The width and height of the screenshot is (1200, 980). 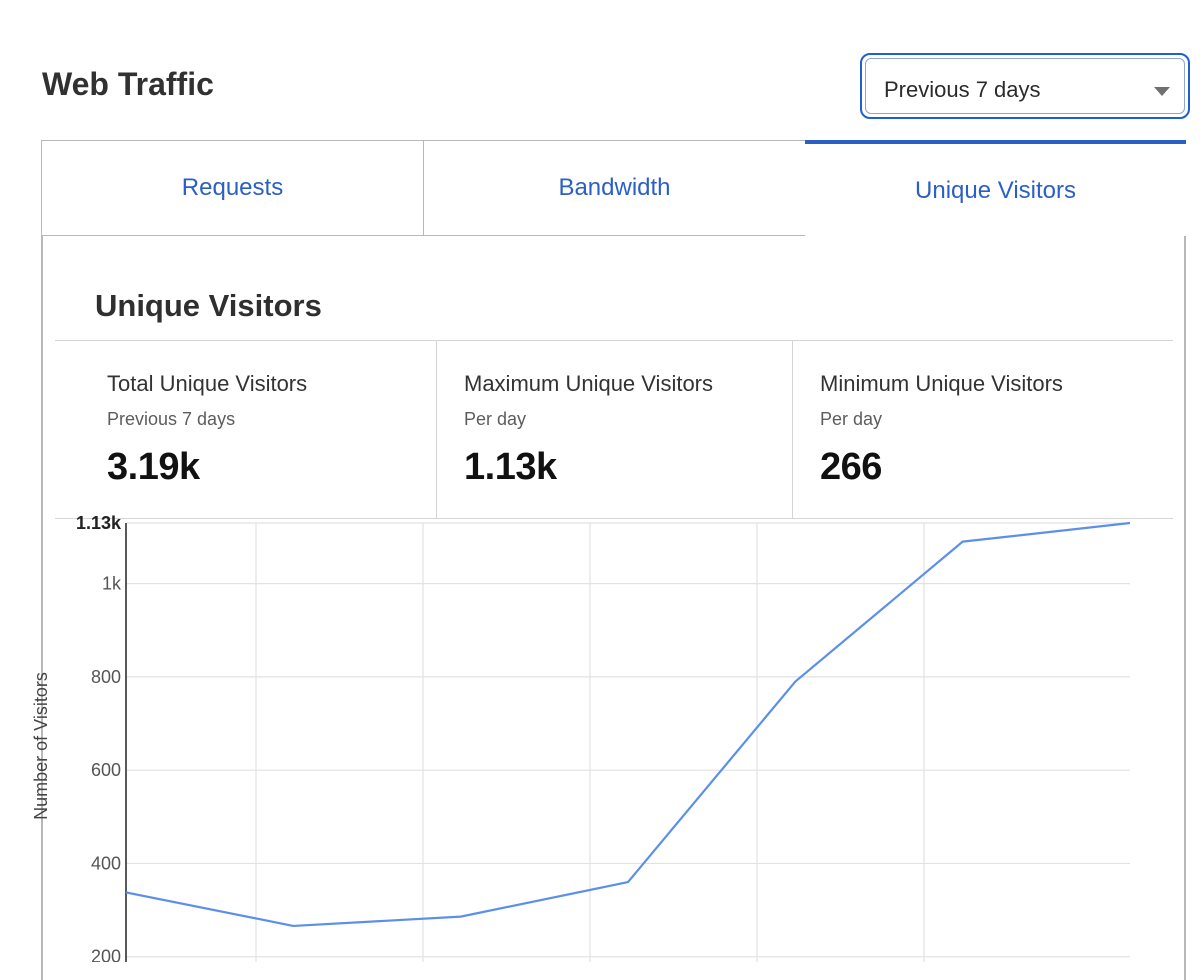 What do you see at coordinates (99, 523) in the screenshot?
I see `y-tick-label: 1.13k` at bounding box center [99, 523].